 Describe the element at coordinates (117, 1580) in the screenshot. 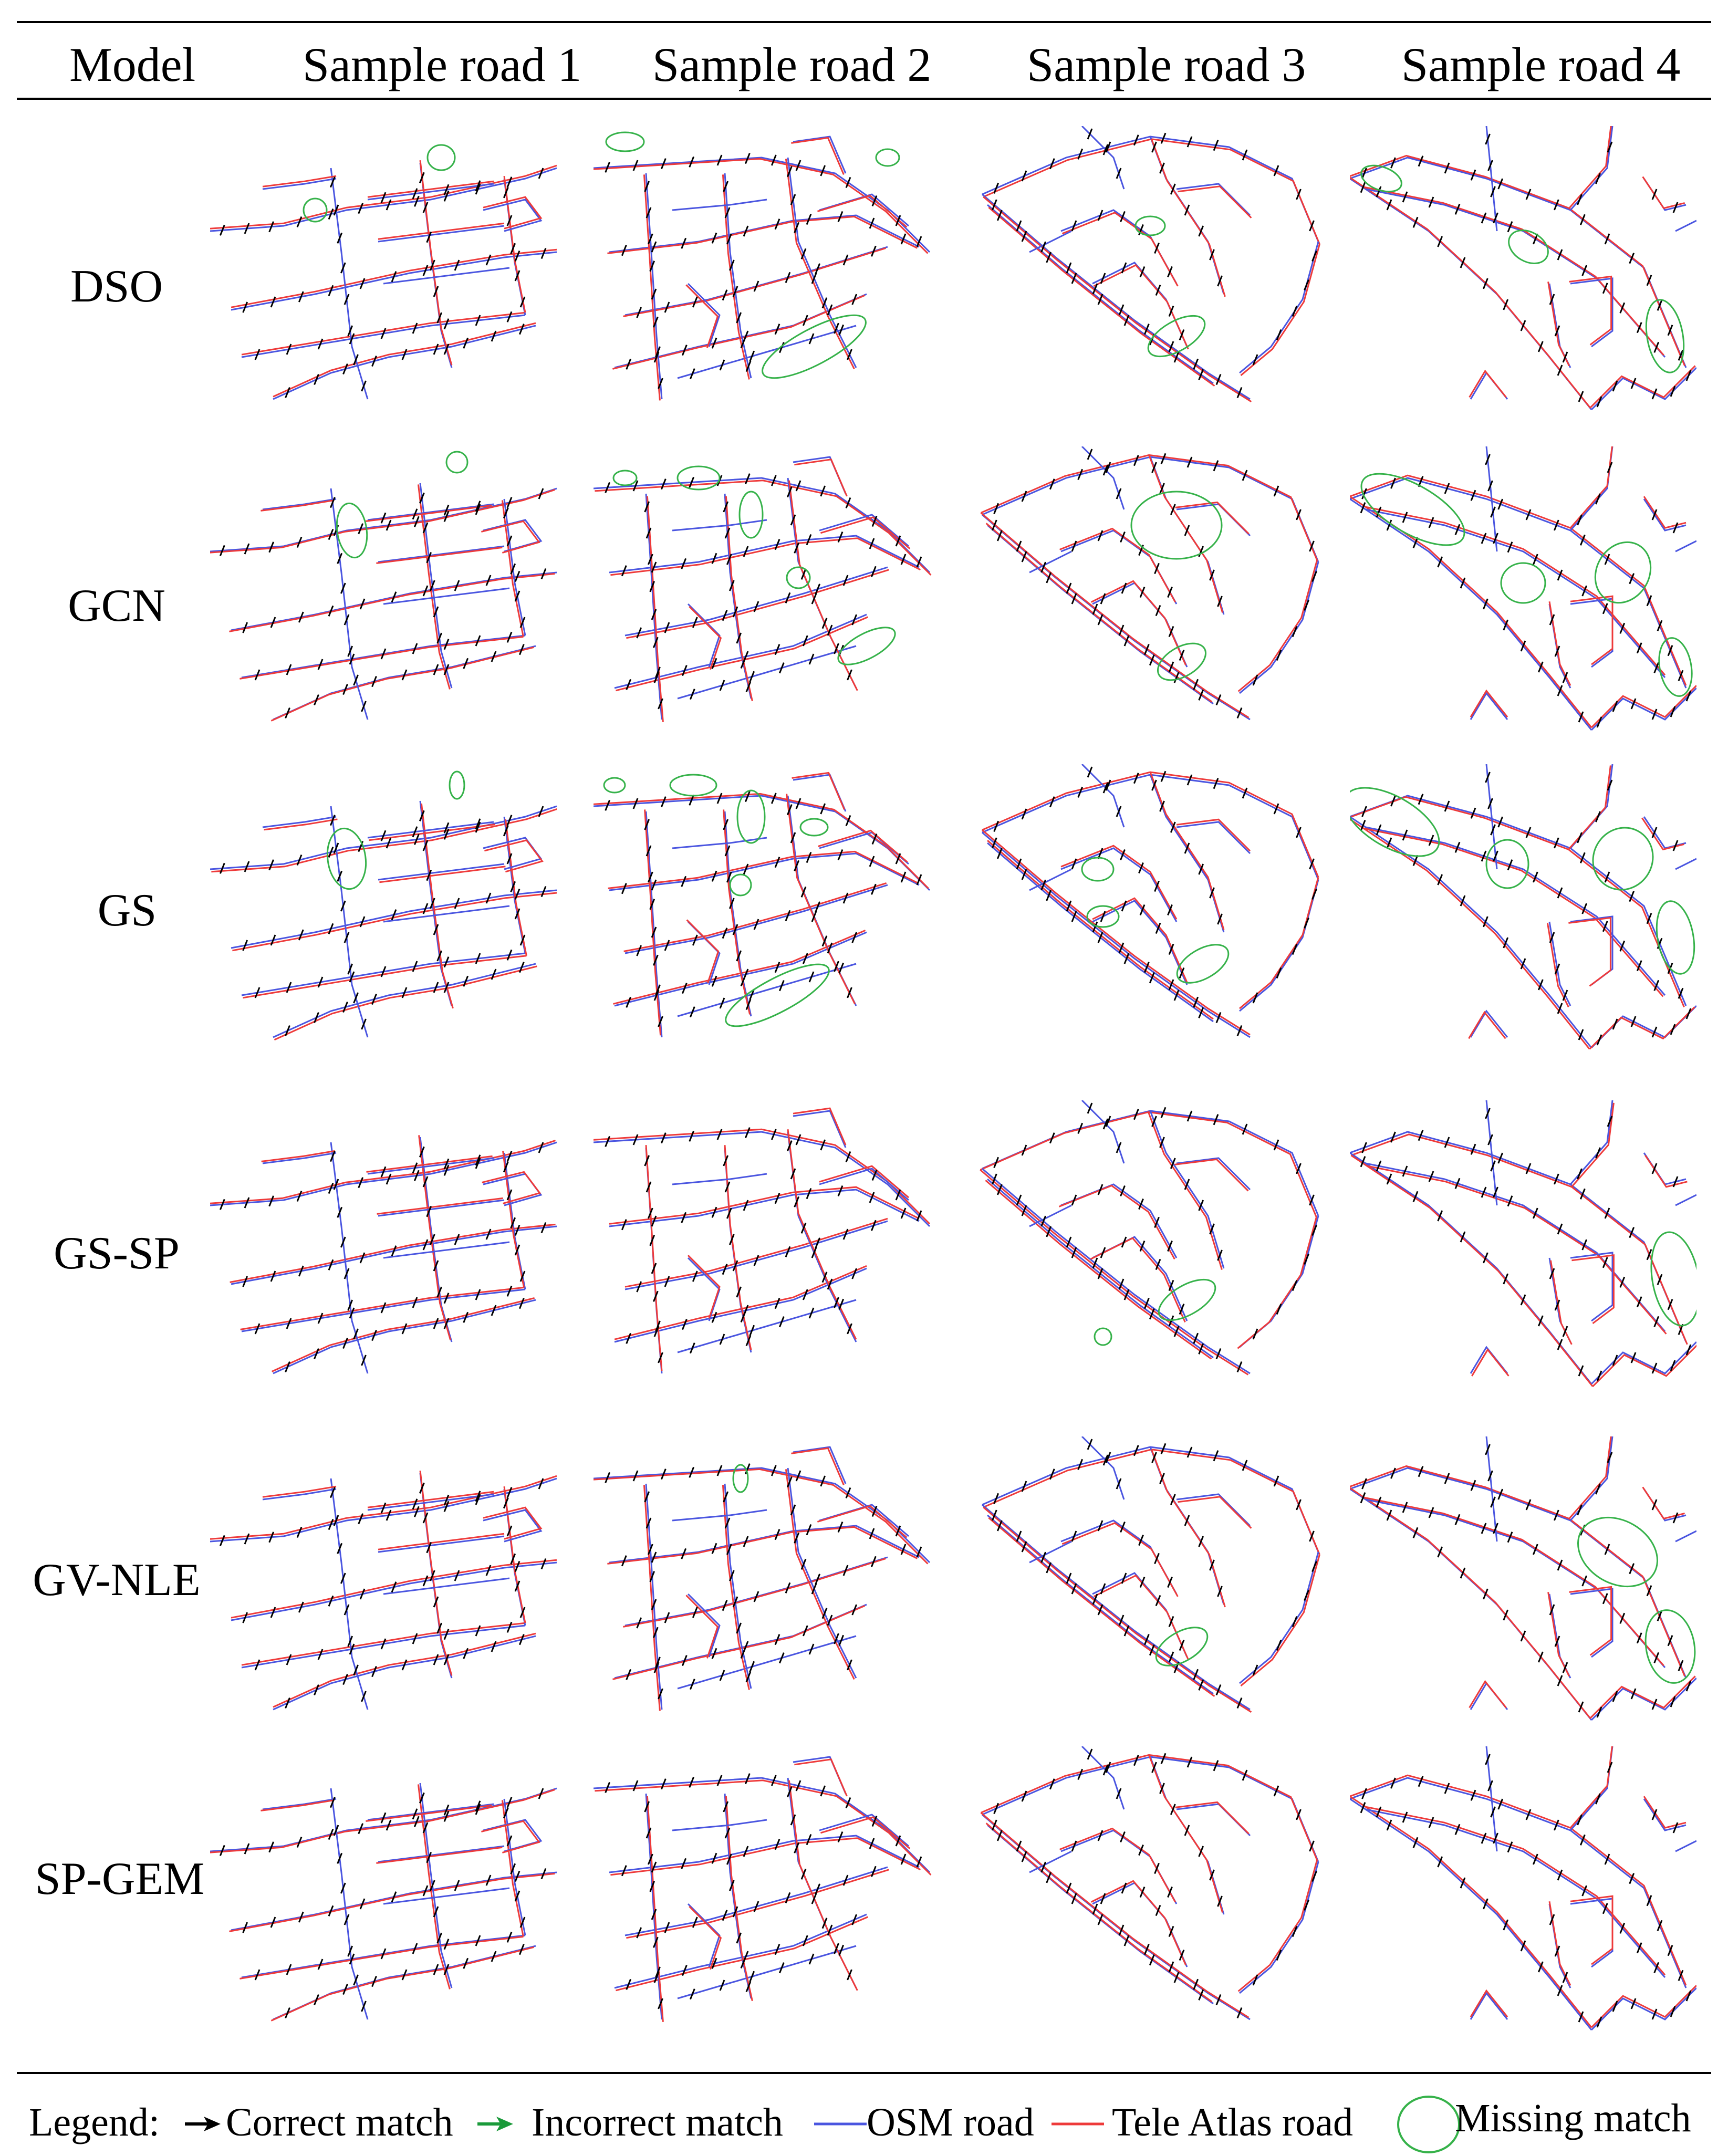

I see `row-label-gv-nle: GV-NLE` at that location.